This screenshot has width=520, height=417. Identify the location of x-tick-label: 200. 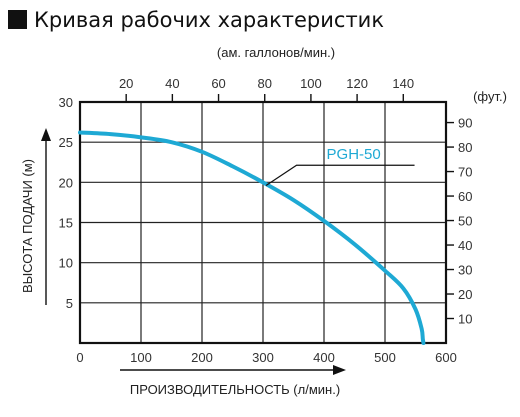
(202, 357).